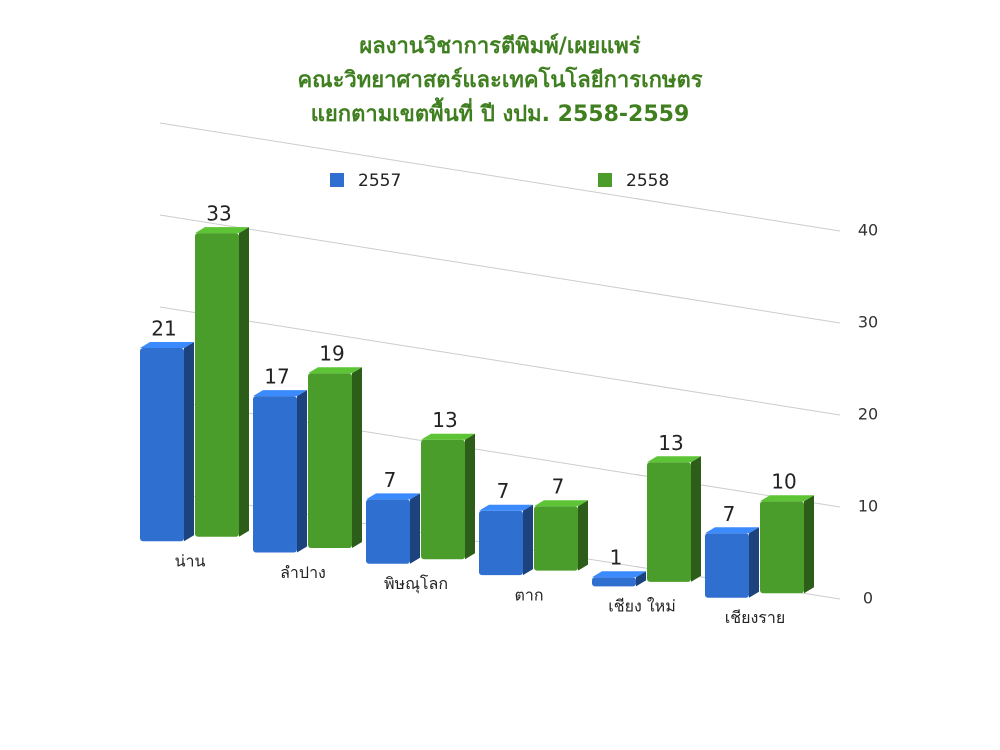  What do you see at coordinates (755, 617) in the screenshot?
I see `x-tick-label: เชียงราย` at bounding box center [755, 617].